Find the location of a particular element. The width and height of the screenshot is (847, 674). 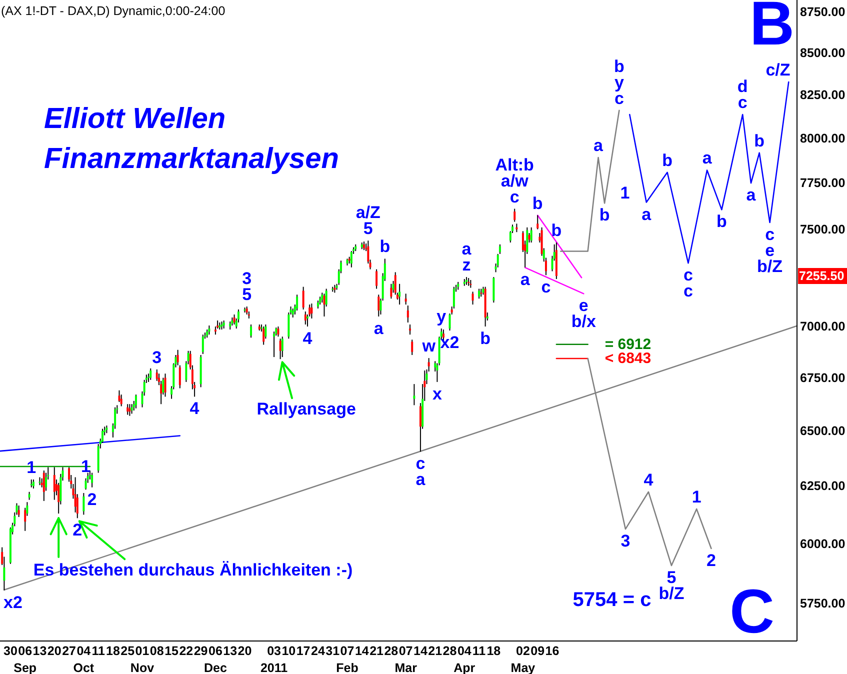

x-tick-label: 21 is located at coordinates (377, 651).